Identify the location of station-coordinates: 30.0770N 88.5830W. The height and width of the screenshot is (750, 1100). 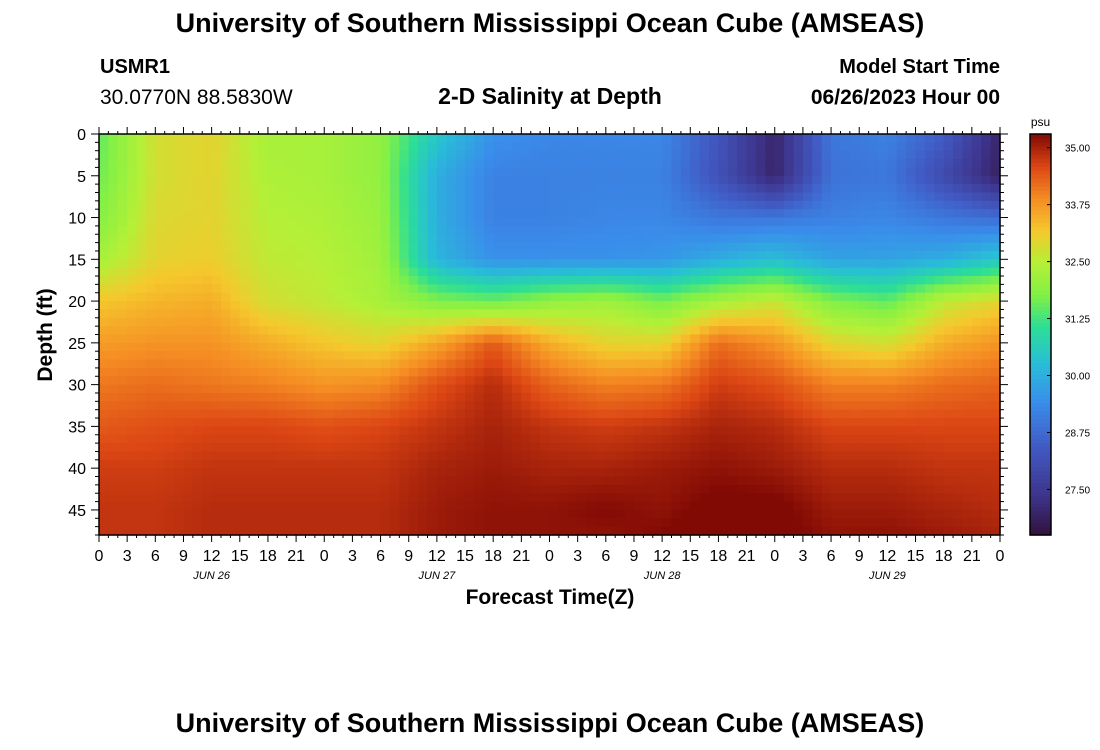
(196, 97).